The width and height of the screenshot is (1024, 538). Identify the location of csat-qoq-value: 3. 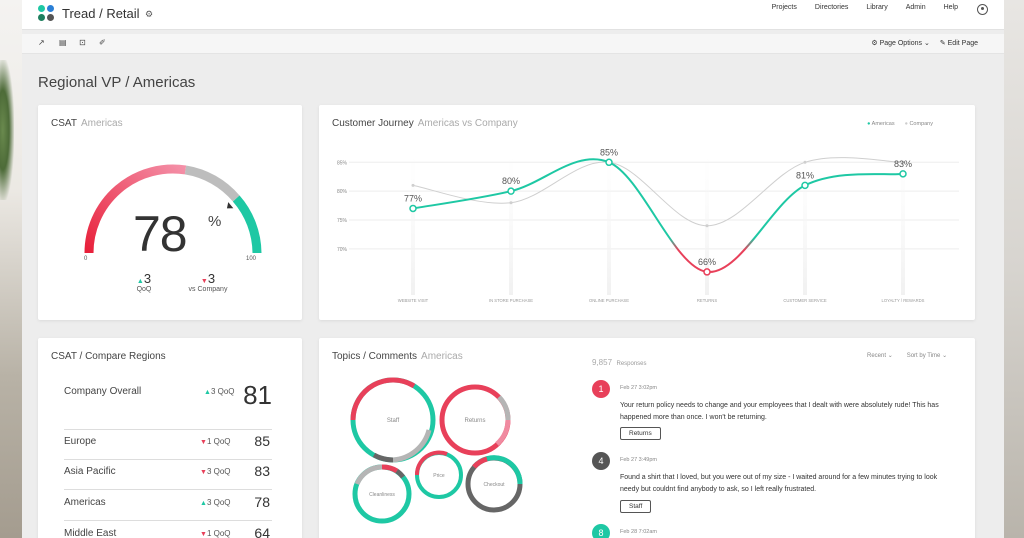
(147, 278).